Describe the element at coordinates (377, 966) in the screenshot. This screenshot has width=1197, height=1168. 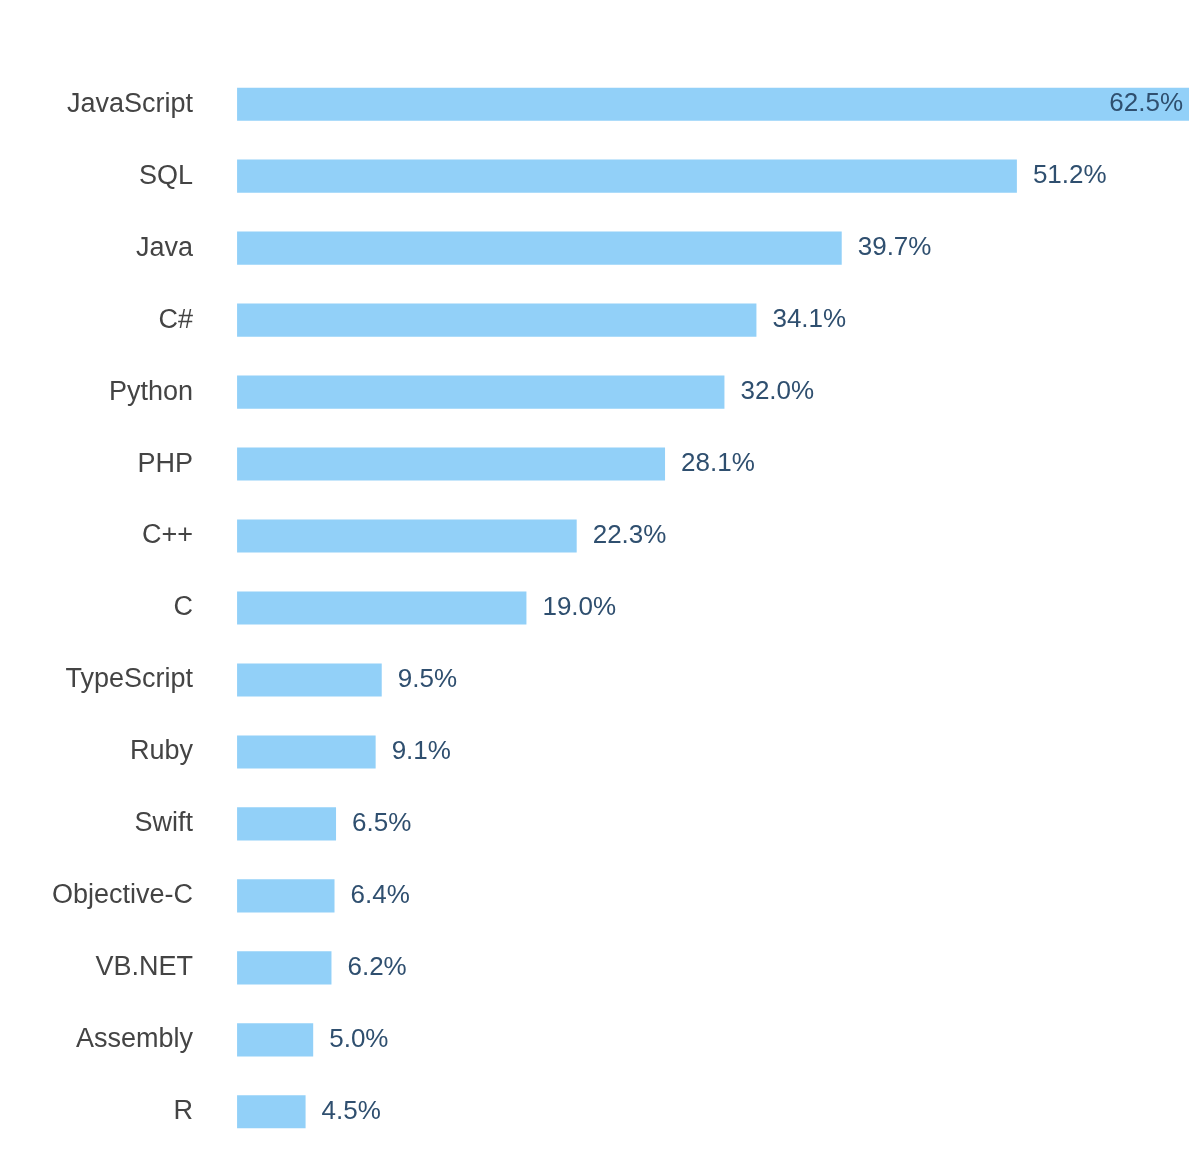
I see `data-label: 6.2%` at that location.